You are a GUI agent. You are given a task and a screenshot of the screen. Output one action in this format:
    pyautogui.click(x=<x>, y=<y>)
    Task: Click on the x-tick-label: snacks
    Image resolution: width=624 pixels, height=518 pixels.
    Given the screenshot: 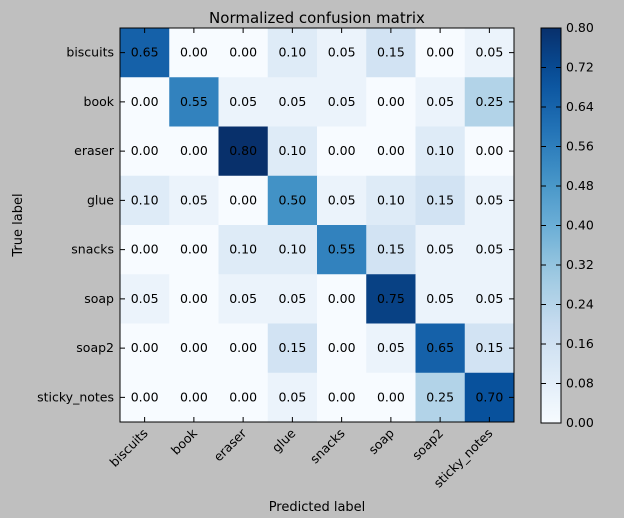 What is the action you would take?
    pyautogui.click(x=327, y=446)
    